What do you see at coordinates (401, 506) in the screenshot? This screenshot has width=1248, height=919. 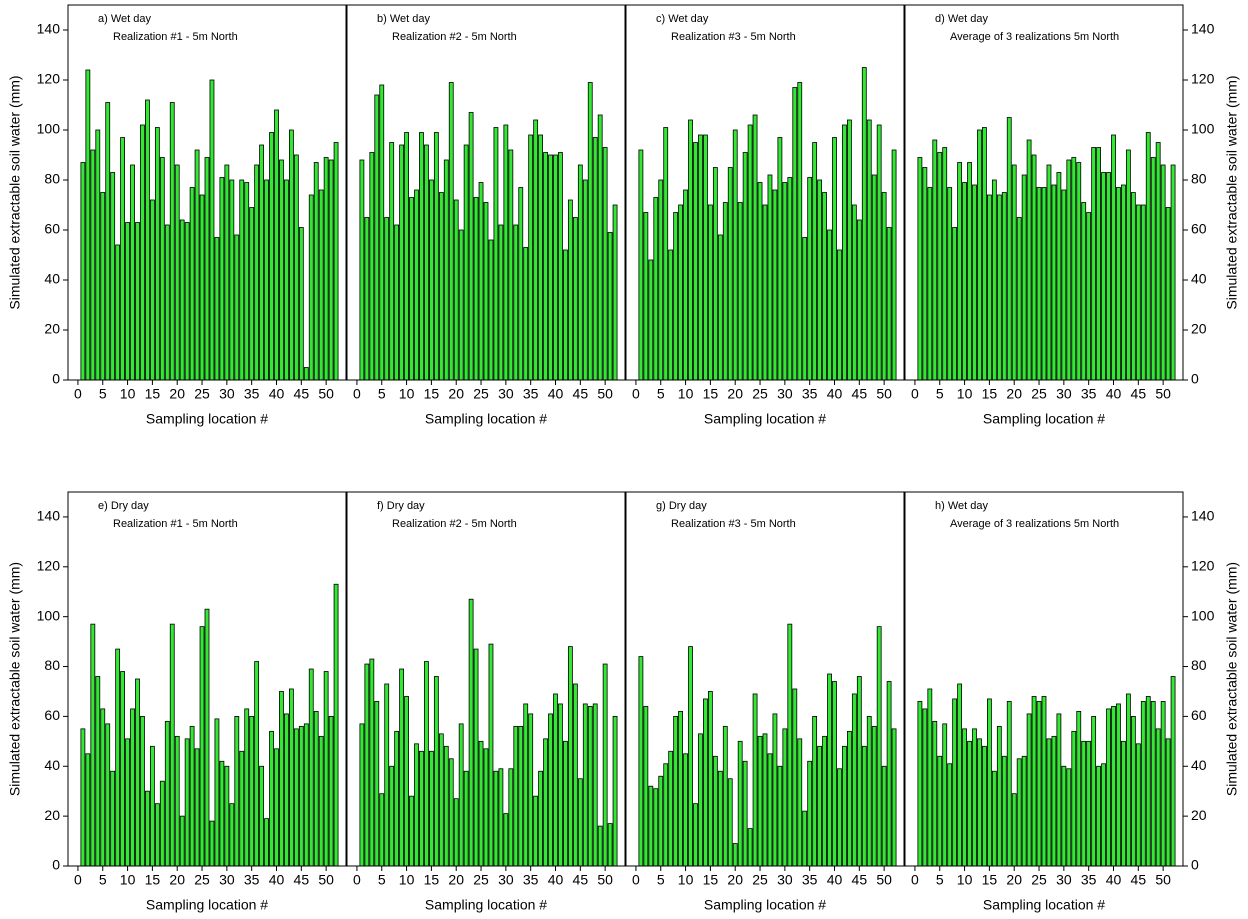 I see `panel-title: f) Dry day` at bounding box center [401, 506].